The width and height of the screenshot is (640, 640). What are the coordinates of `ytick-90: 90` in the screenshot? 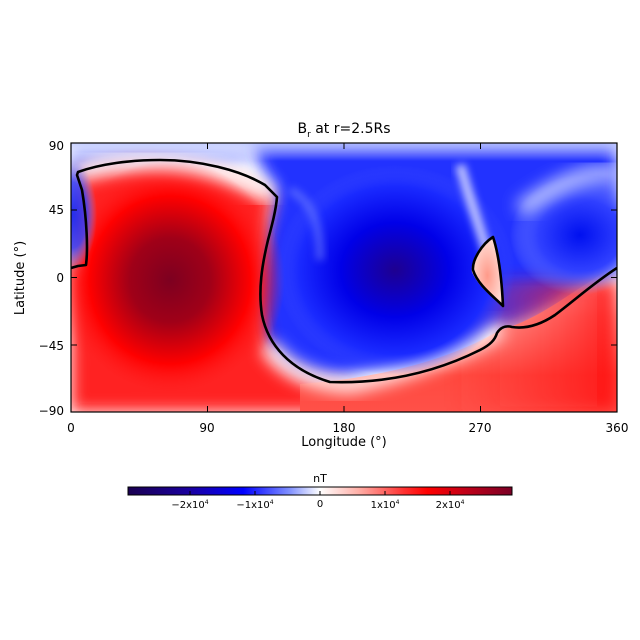 It's located at (56, 146).